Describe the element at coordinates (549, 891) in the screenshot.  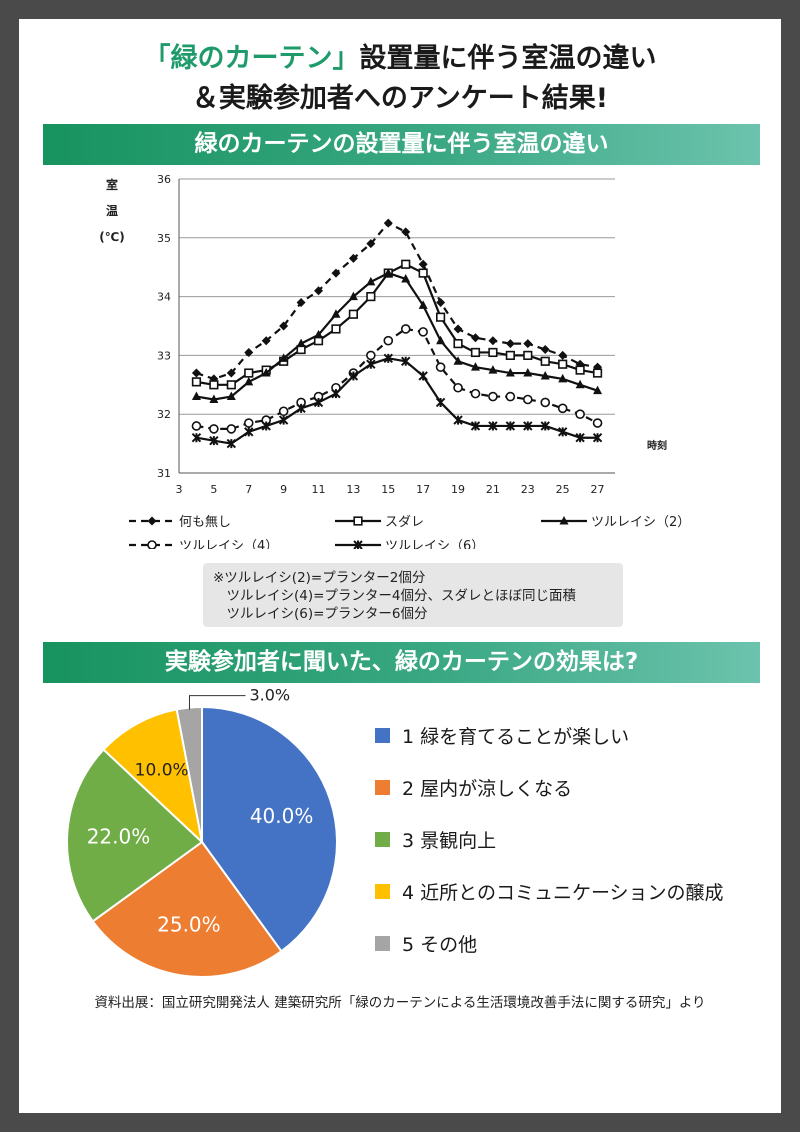
I see `pie-legend-item: 4 近所とのコミュニケーションの醸成` at that location.